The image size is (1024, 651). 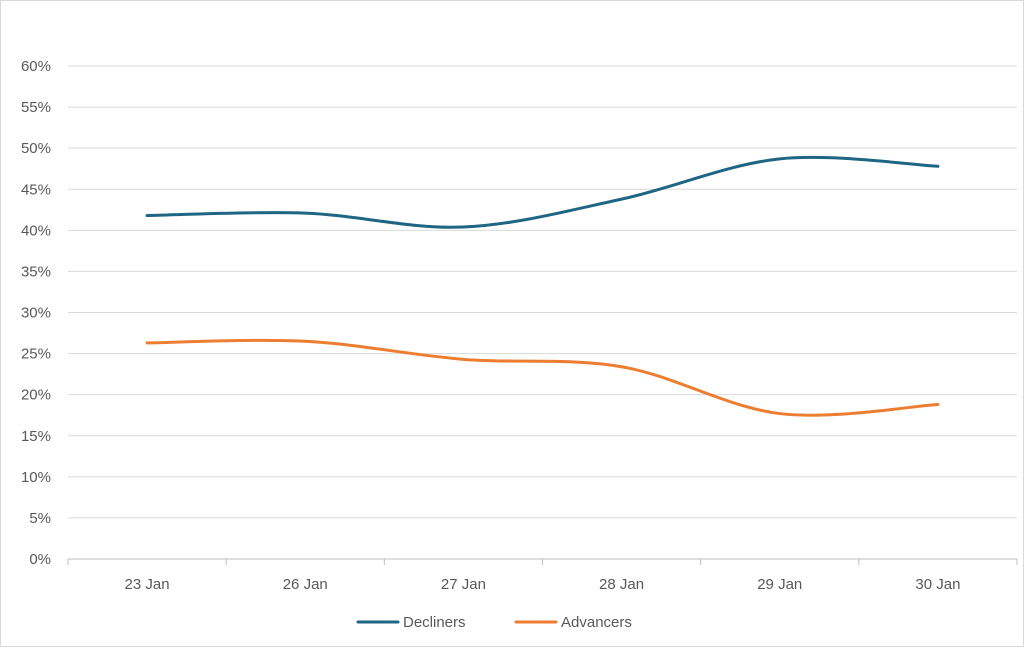 What do you see at coordinates (621, 584) in the screenshot?
I see `x-tick-label: 28 Jan` at bounding box center [621, 584].